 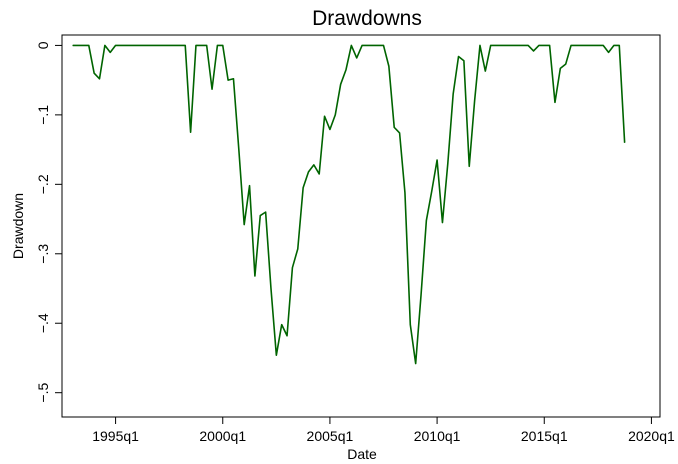 What do you see at coordinates (43, 393) in the screenshot?
I see `y-tick-label: −.5` at bounding box center [43, 393].